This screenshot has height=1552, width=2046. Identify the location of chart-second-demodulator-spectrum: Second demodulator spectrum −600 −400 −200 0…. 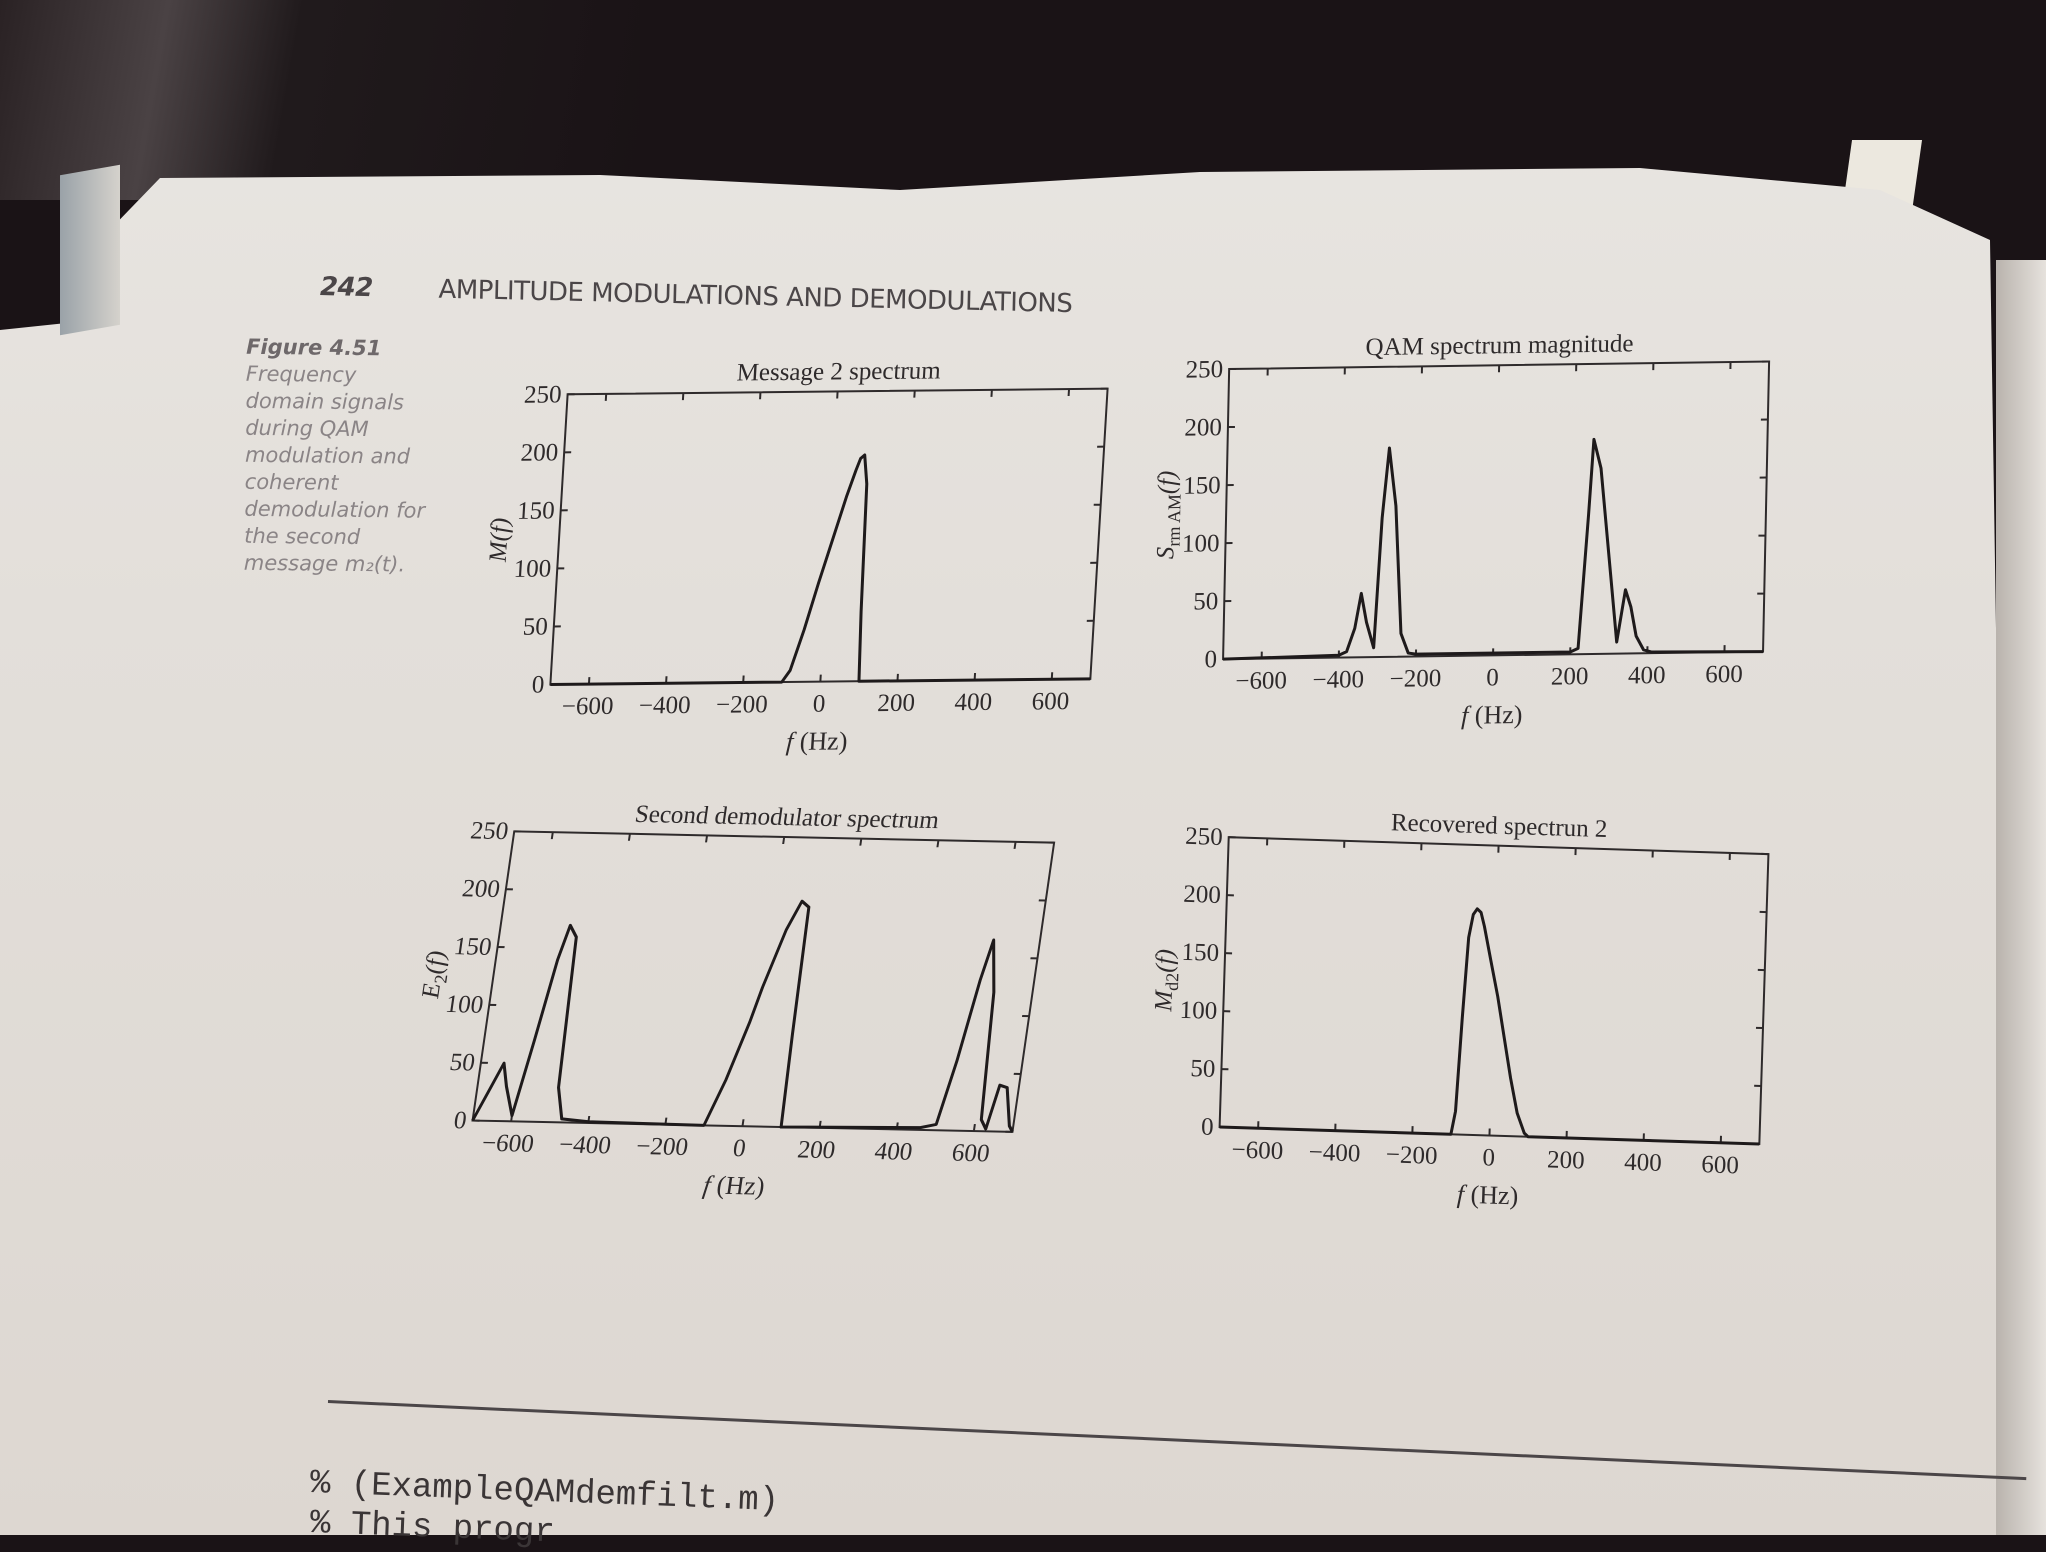
(743, 1018).